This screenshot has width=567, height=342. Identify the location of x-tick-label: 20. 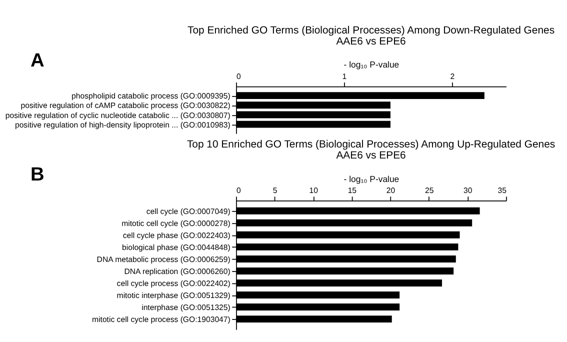
(391, 191).